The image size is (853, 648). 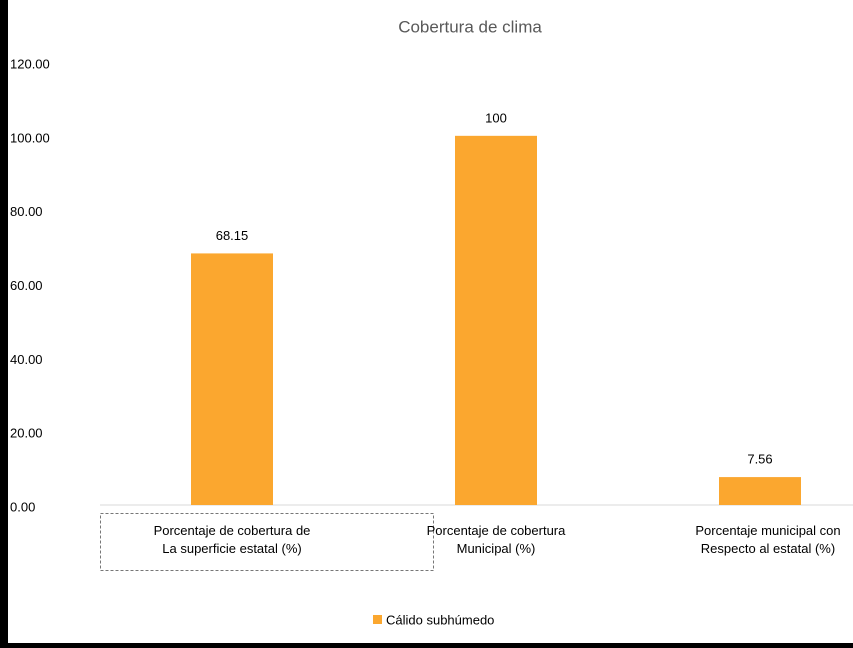 What do you see at coordinates (26, 285) in the screenshot?
I see `y-tick-label: 60.00` at bounding box center [26, 285].